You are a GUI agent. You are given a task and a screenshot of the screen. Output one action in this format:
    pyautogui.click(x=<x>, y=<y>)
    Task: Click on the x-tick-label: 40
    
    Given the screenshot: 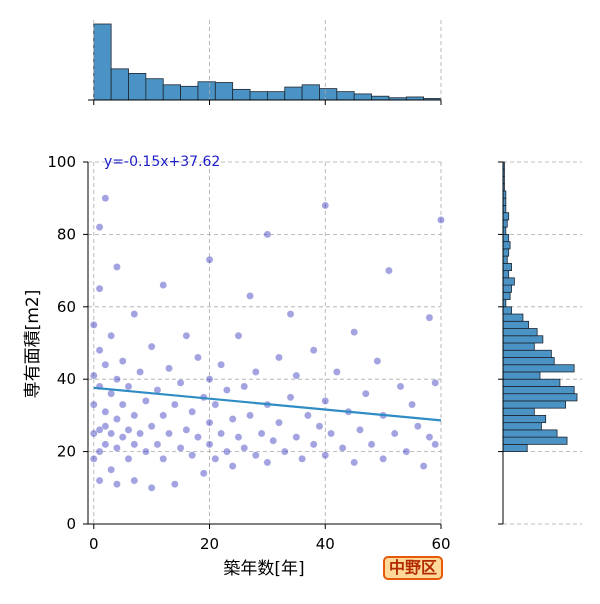 What is the action you would take?
    pyautogui.click(x=325, y=544)
    